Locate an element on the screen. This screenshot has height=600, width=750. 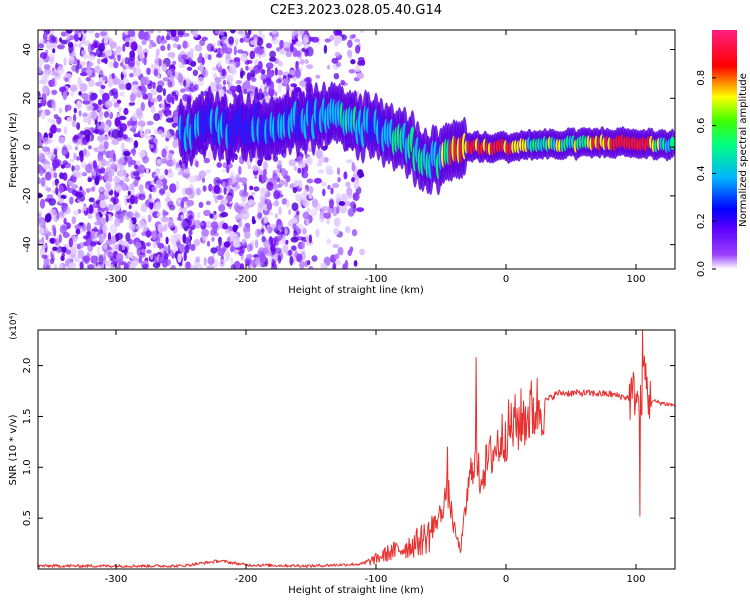
y-tick-label: -20 is located at coordinates (27, 196).